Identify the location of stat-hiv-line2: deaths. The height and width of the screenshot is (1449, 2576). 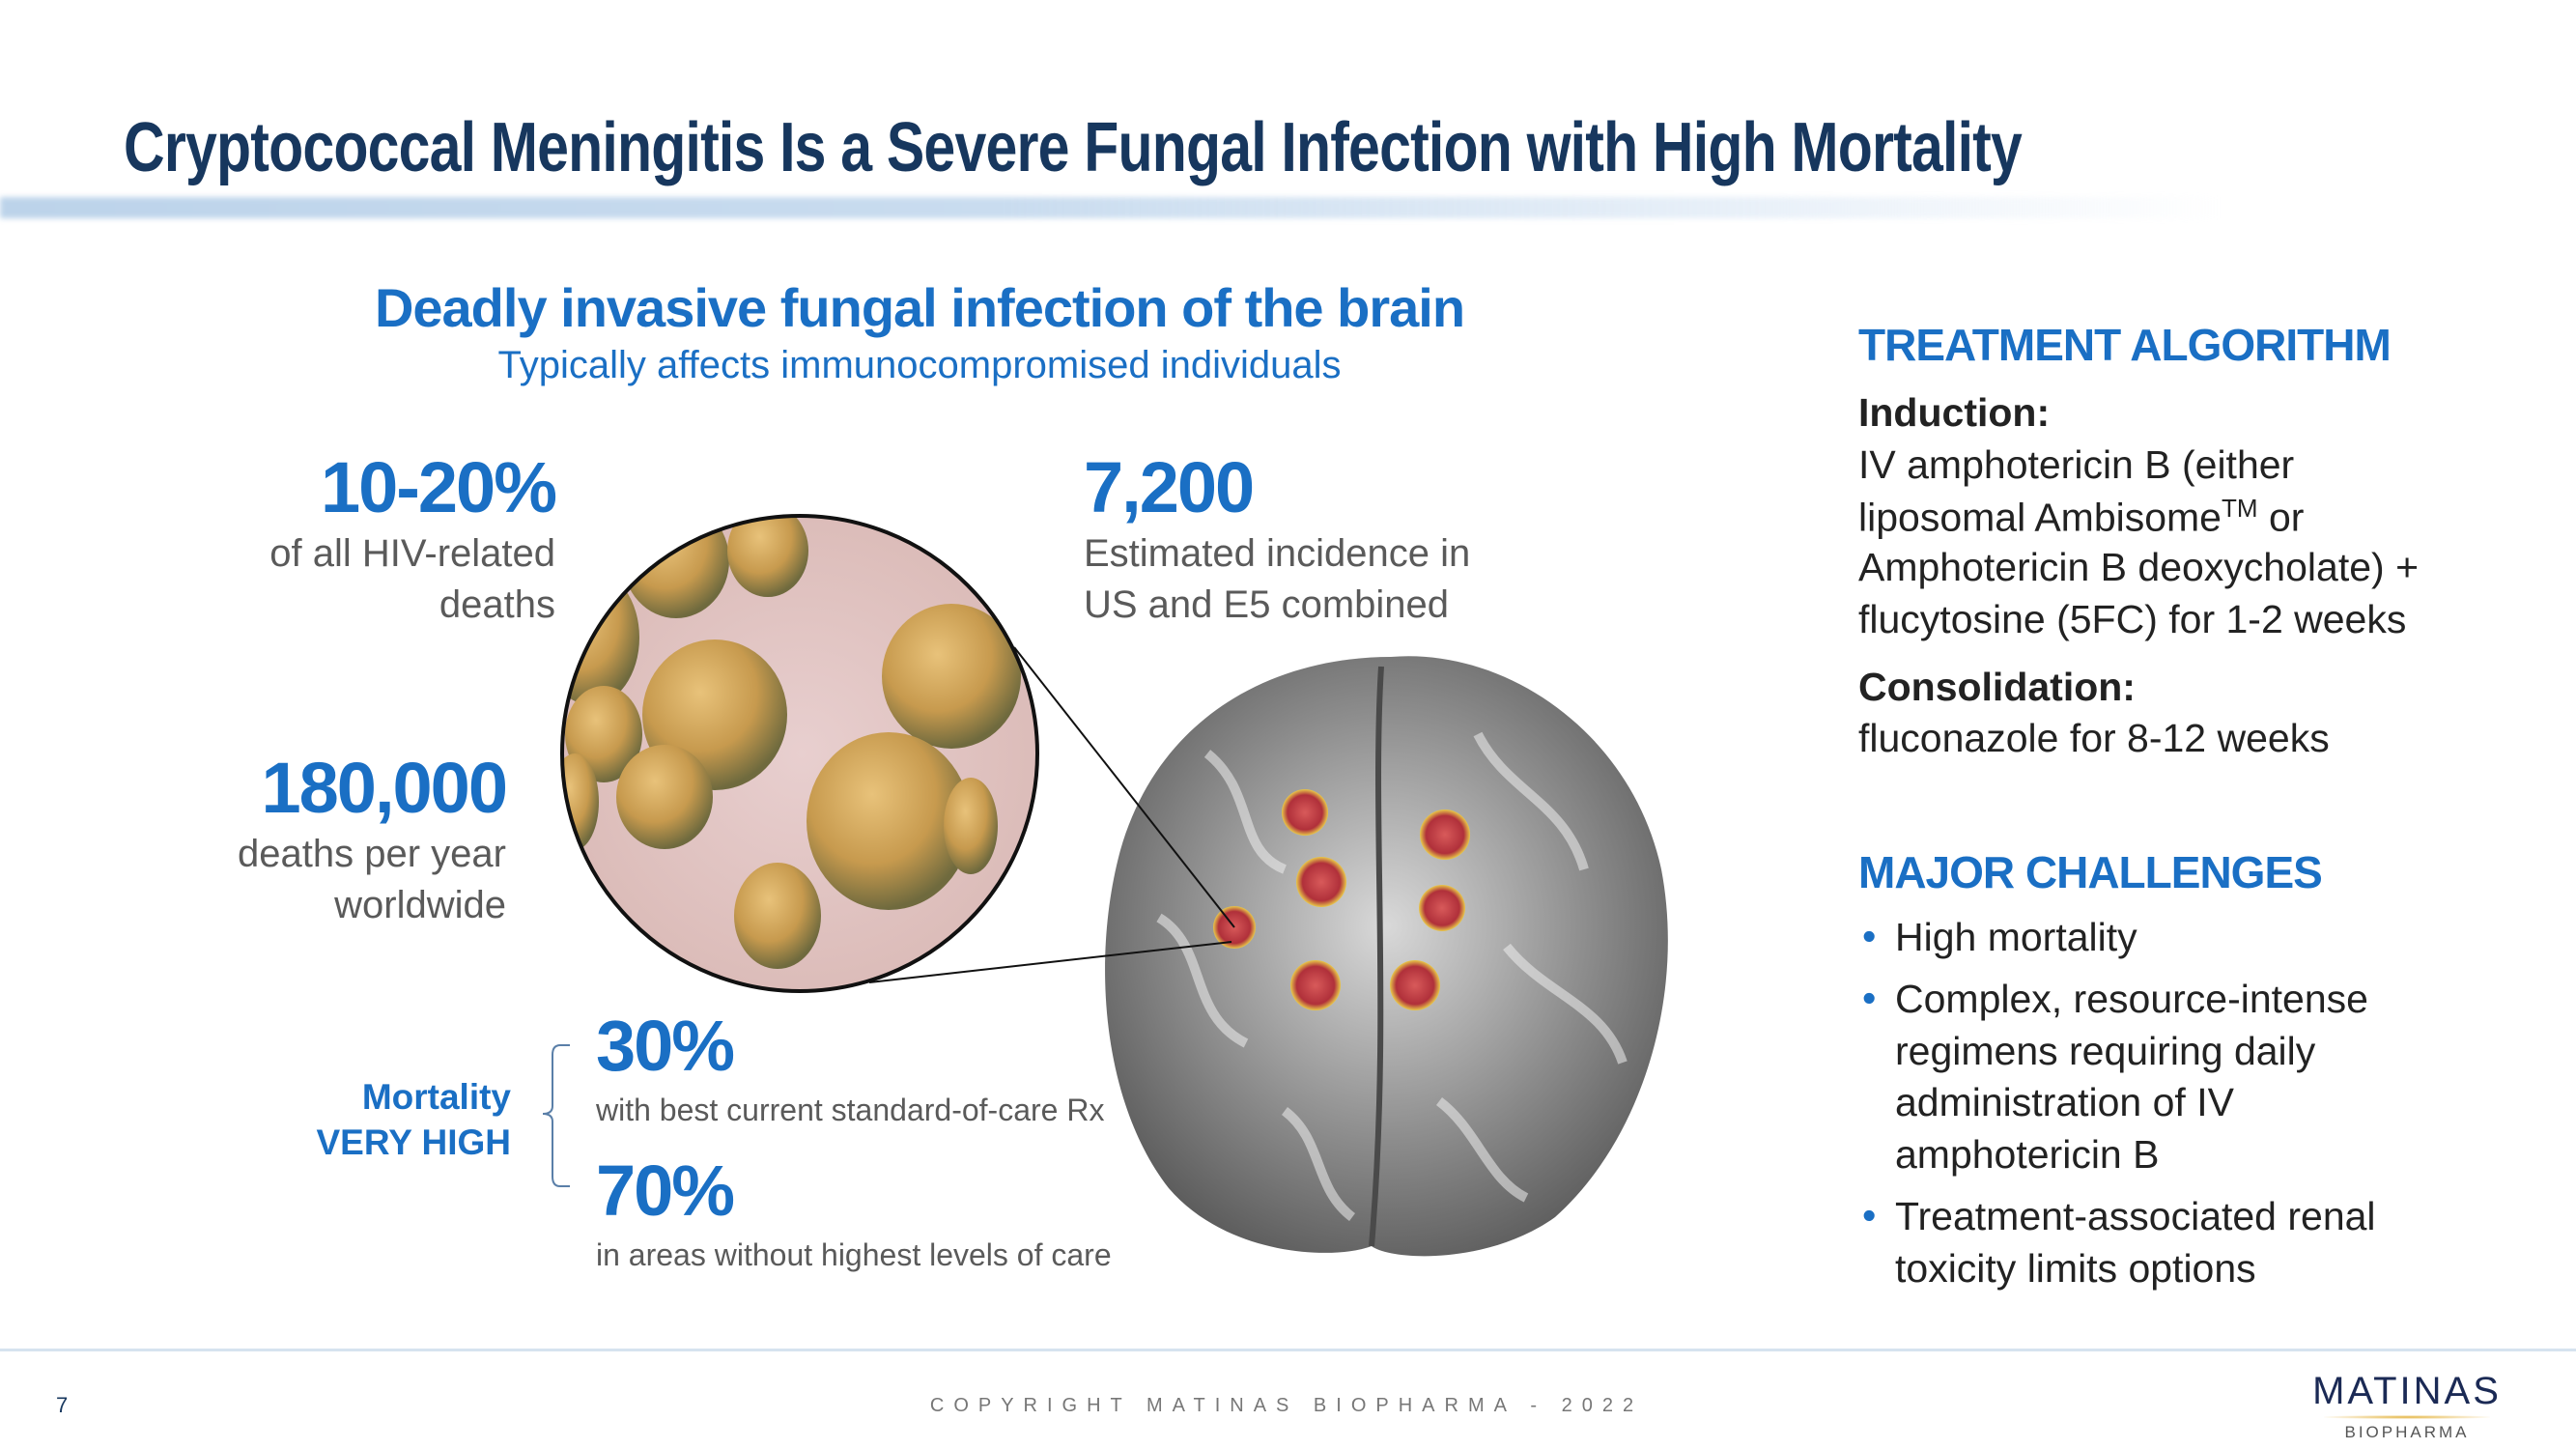
(497, 604).